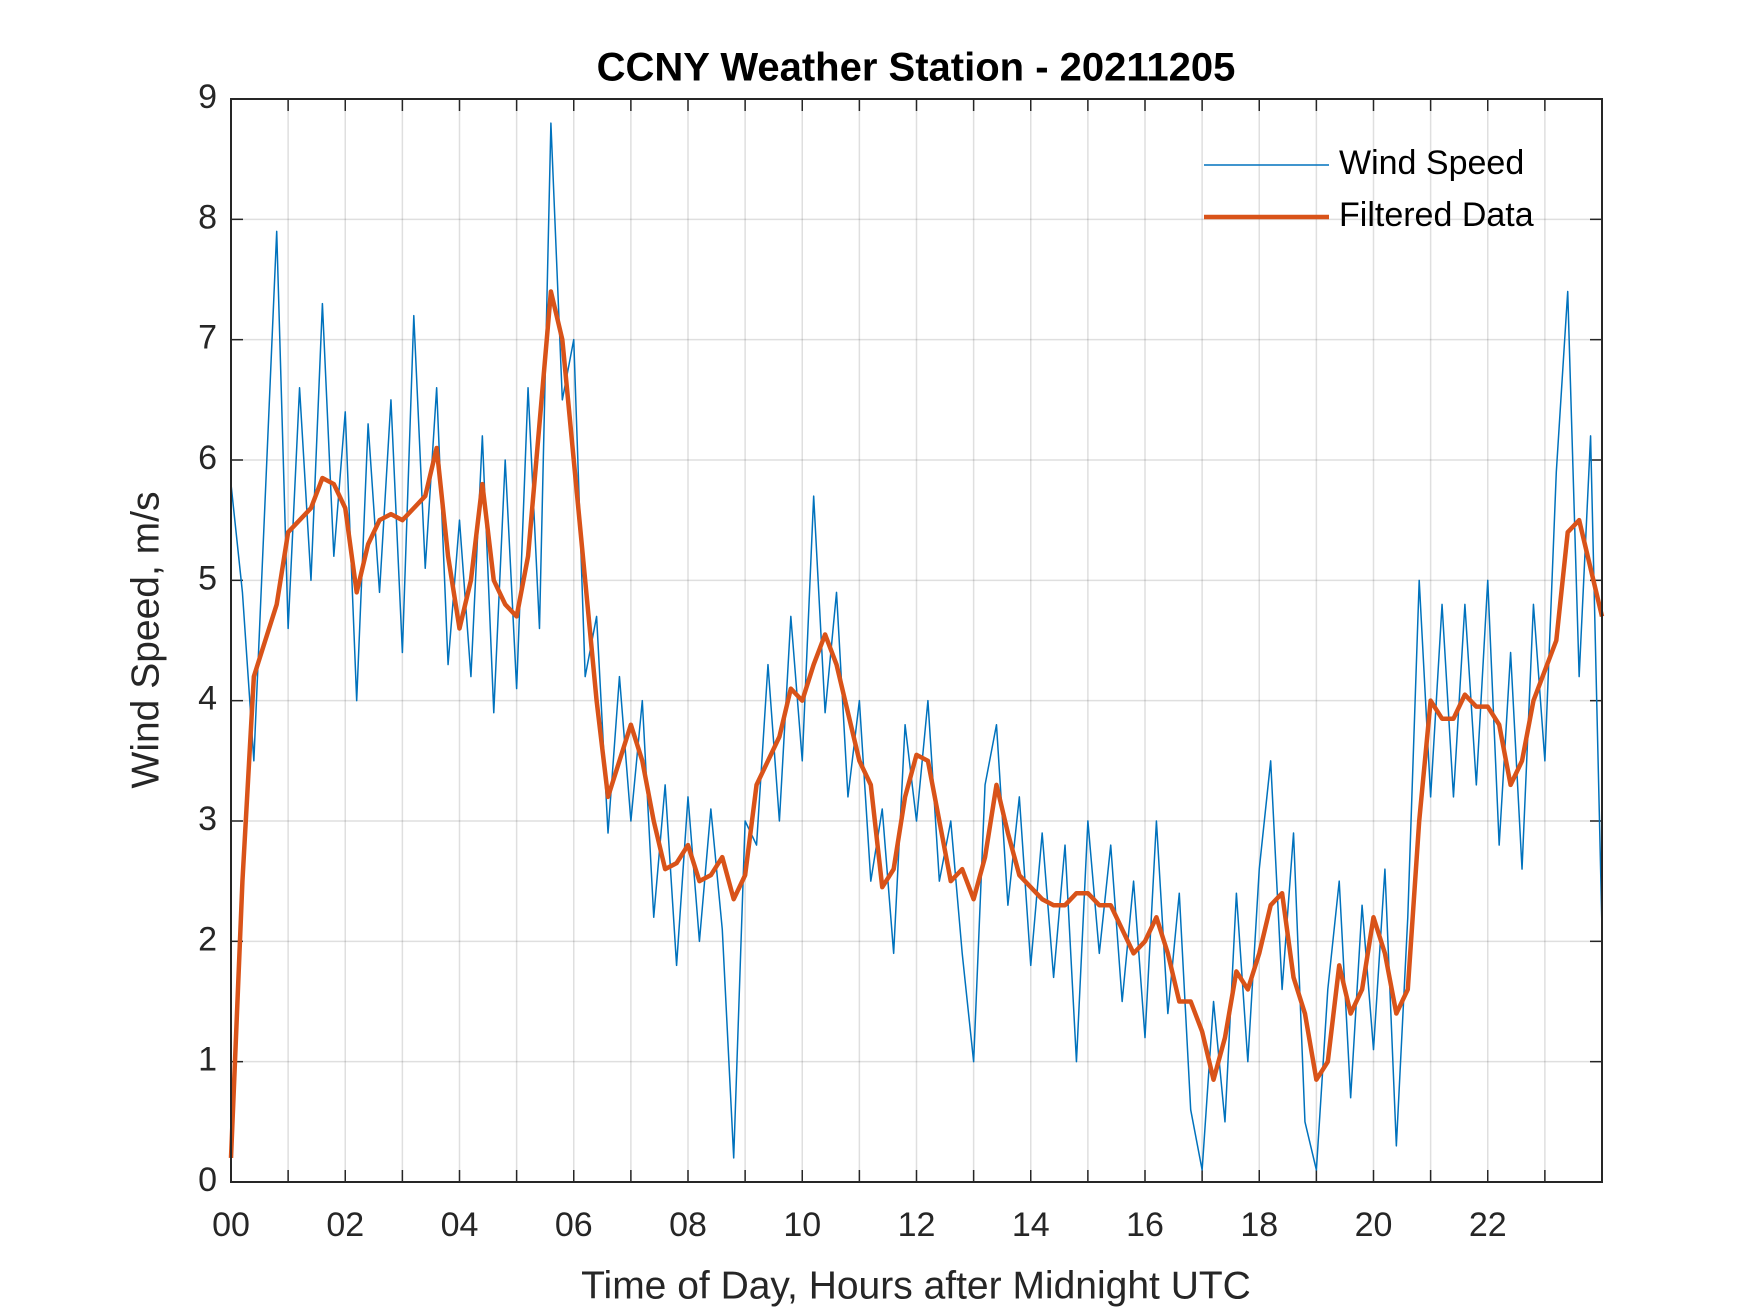 This screenshot has width=1750, height=1313. I want to click on x-tick-label: 10, so click(802, 1225).